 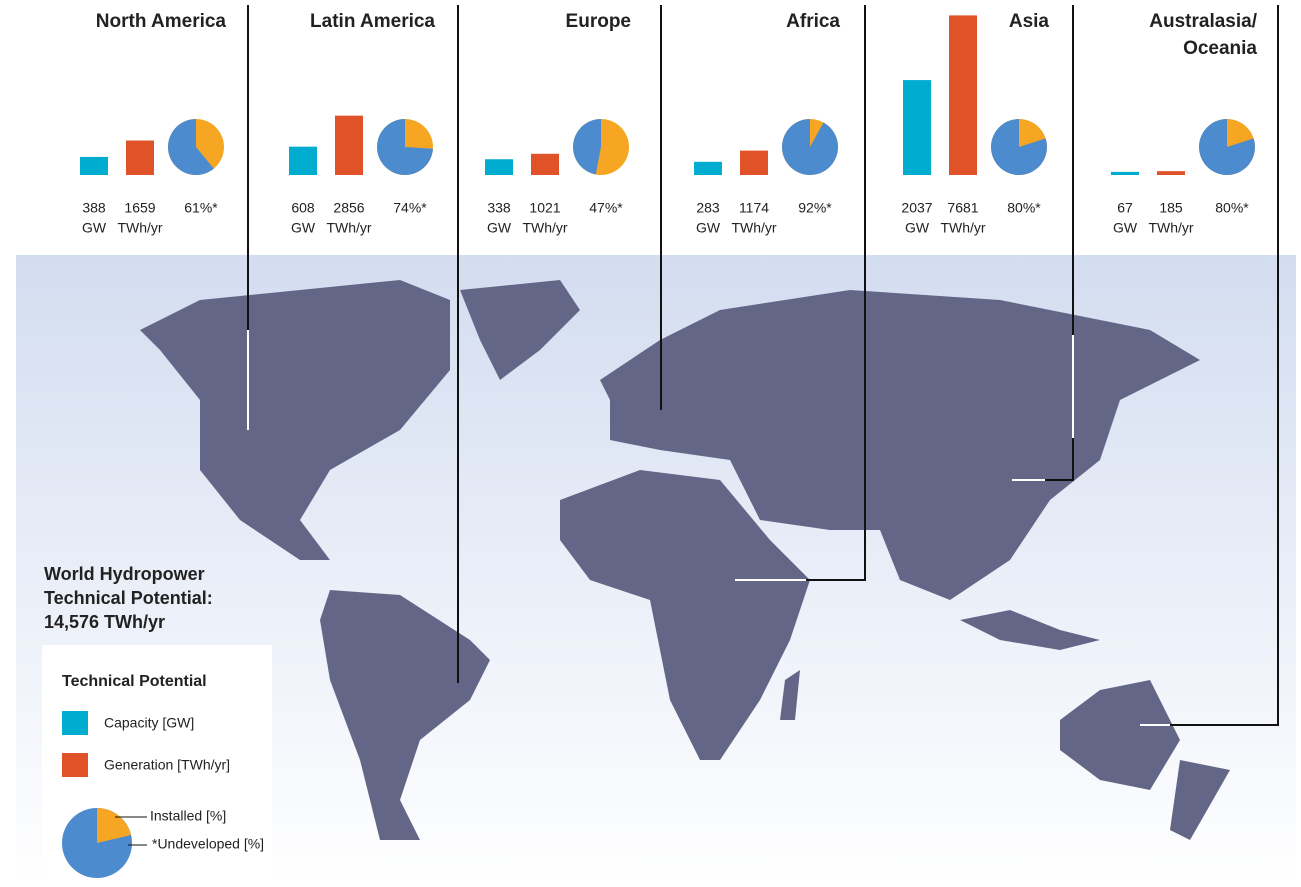 What do you see at coordinates (1125, 208) in the screenshot?
I see `capacity-value: 67` at bounding box center [1125, 208].